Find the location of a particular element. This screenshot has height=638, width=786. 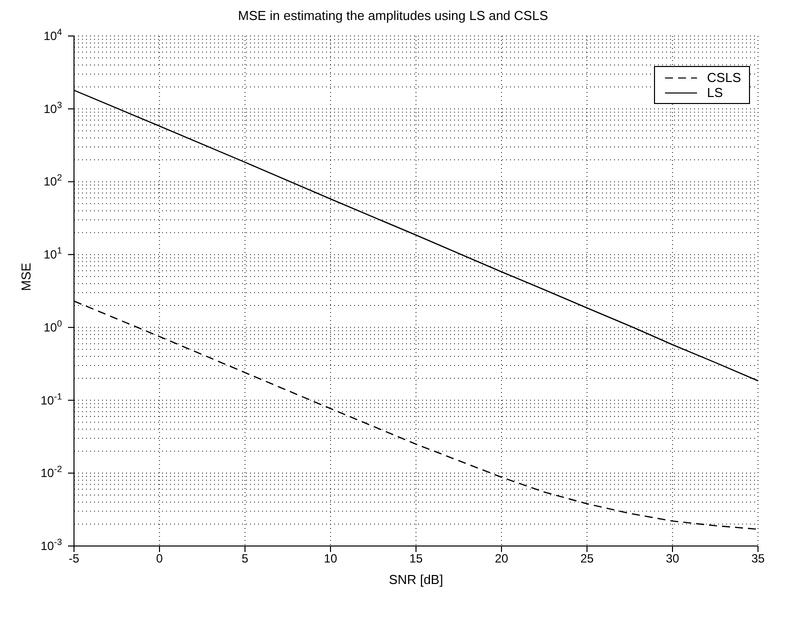

x-tick-label: 25 is located at coordinates (587, 559).